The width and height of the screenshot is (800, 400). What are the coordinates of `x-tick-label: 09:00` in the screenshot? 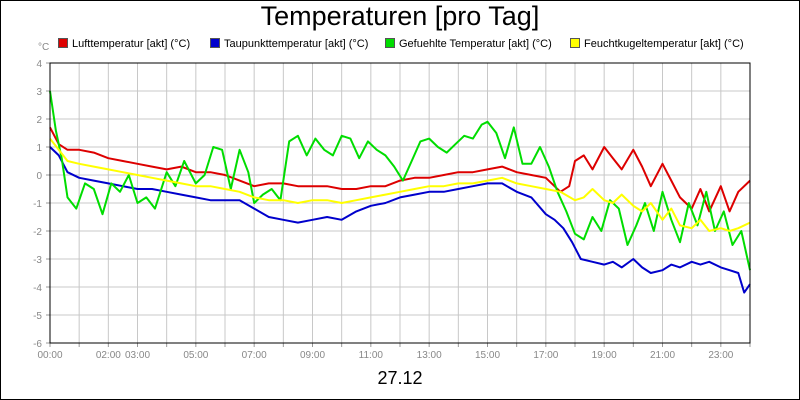 It's located at (312, 355).